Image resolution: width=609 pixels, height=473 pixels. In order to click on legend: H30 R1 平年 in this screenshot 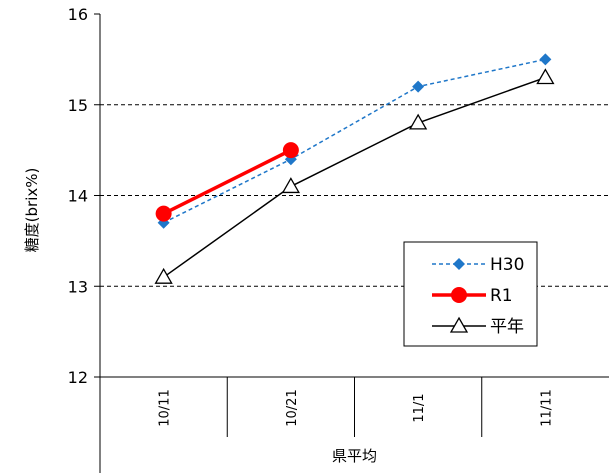, I will do `click(470, 294)`.